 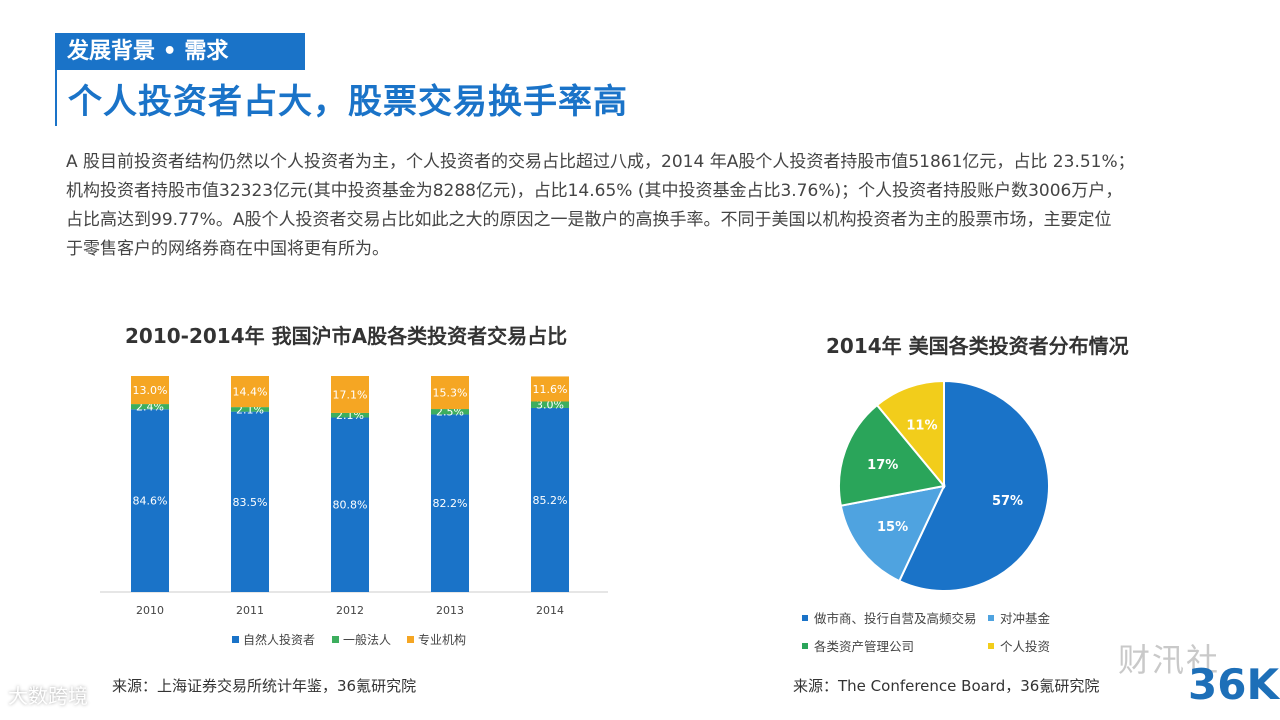 I want to click on x-tick-label: 2010, so click(x=150, y=610).